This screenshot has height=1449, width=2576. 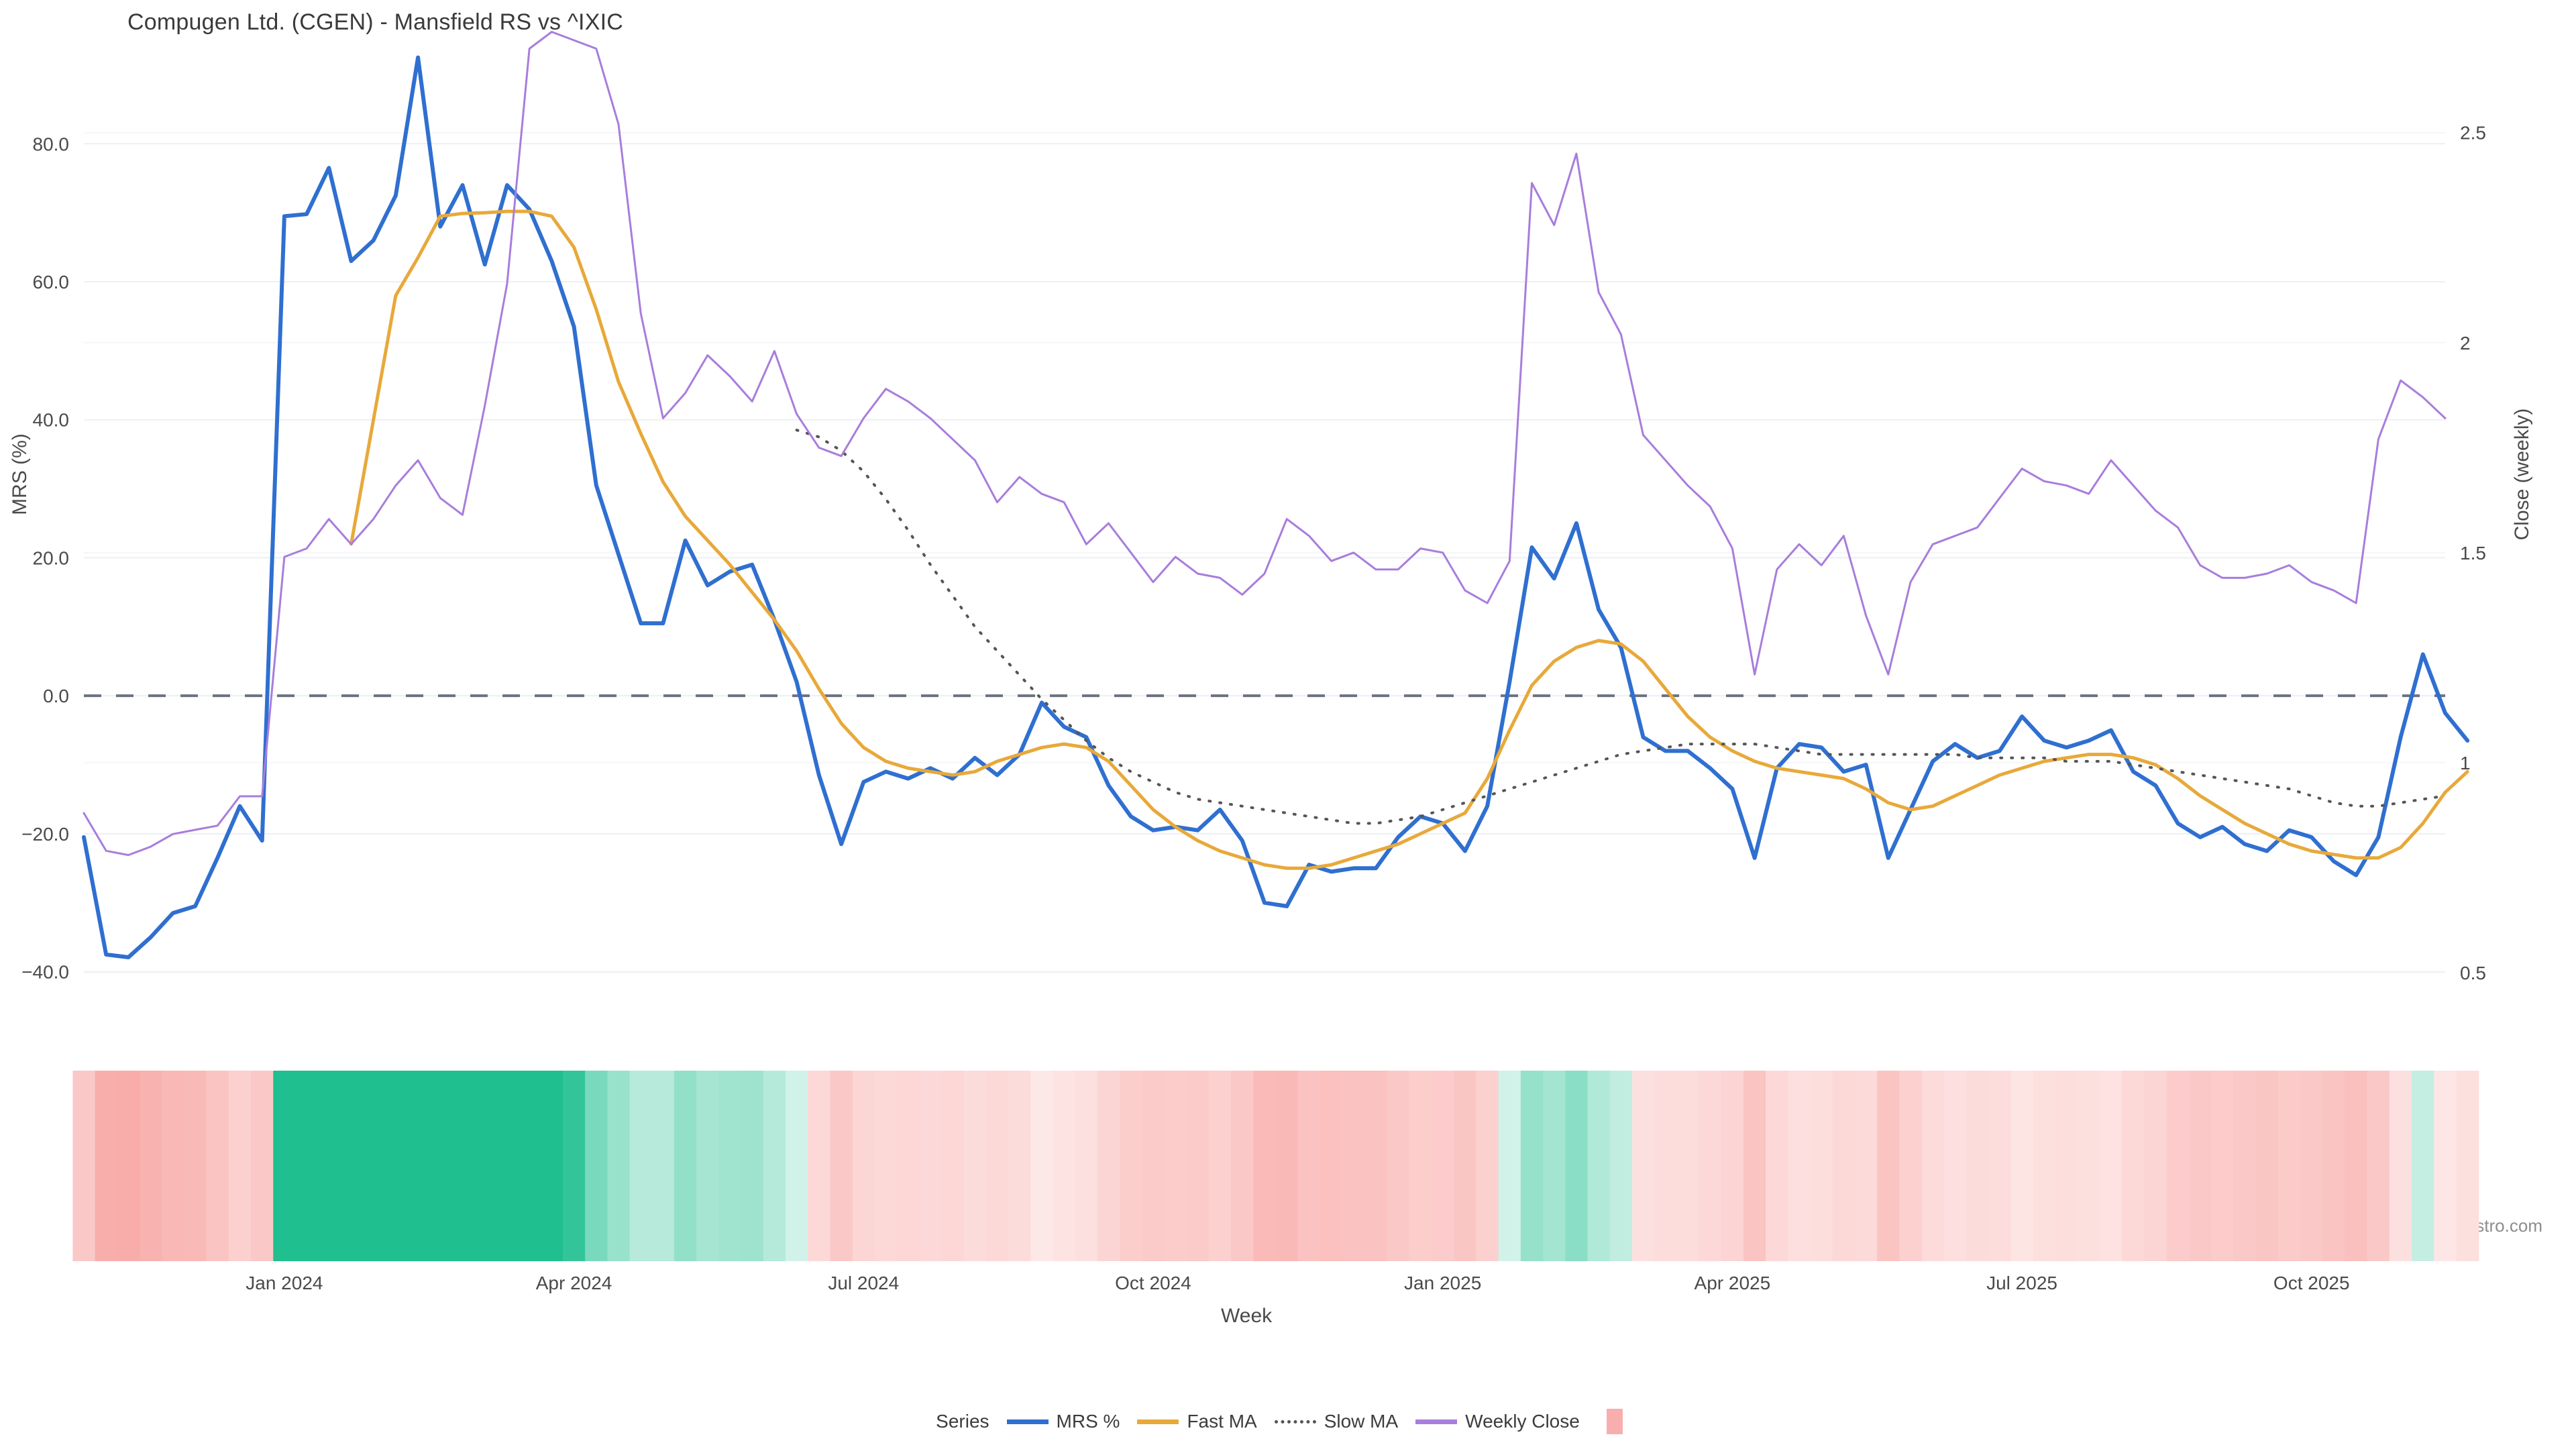 I want to click on legend-label-mrs: MRS %, so click(x=1088, y=1421).